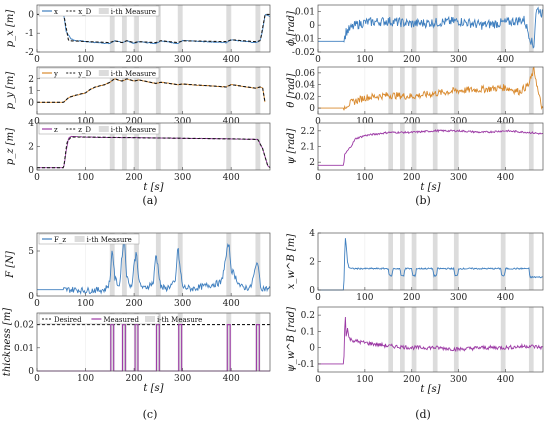  I want to click on legend: F_z i-th Measure, so click(89, 239).